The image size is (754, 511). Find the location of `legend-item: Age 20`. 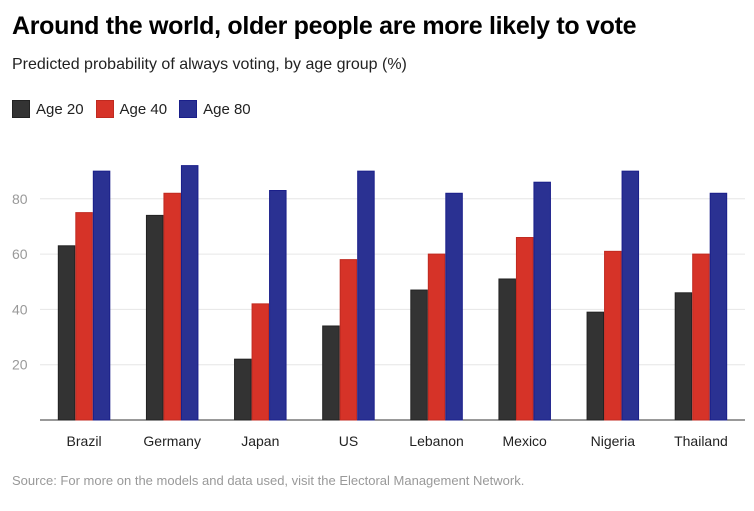

legend-item: Age 20 is located at coordinates (48, 109).